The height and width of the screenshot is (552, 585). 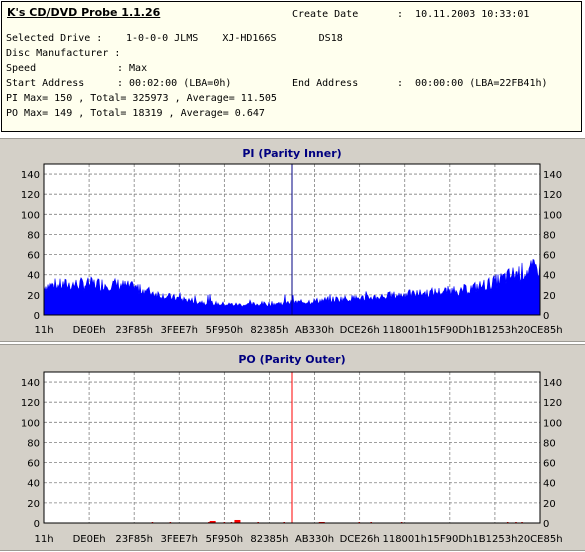 What do you see at coordinates (132, 68) in the screenshot?
I see `speed-value: : Max` at bounding box center [132, 68].